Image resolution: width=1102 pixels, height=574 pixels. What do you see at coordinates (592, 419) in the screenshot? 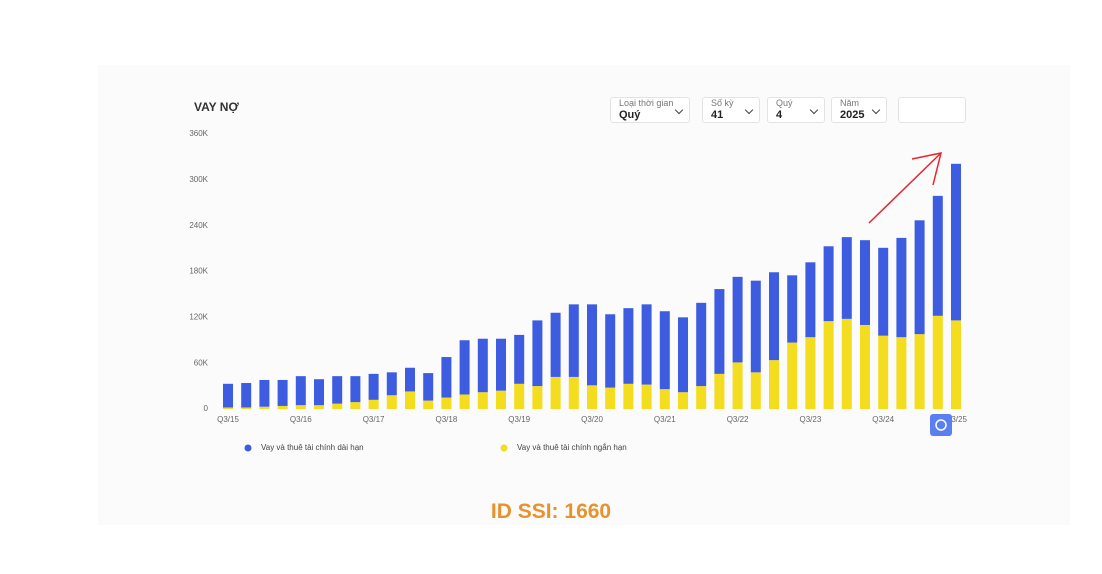
I see `x-tick-label: Q3/20` at bounding box center [592, 419].